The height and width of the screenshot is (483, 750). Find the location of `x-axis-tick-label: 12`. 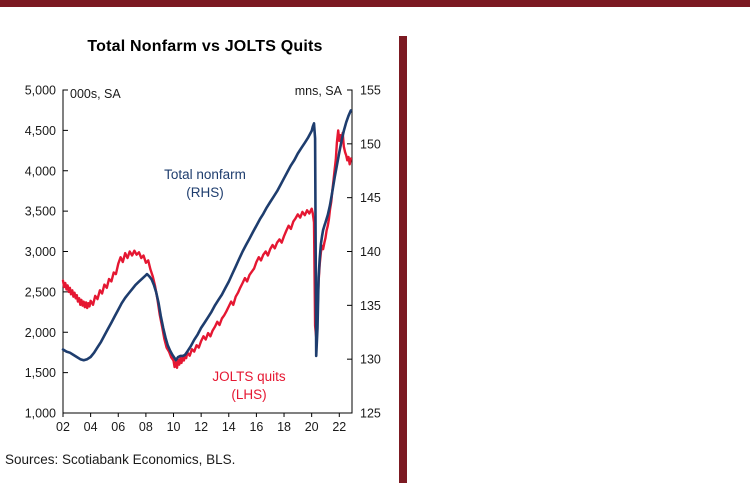

x-axis-tick-label: 12 is located at coordinates (201, 427).